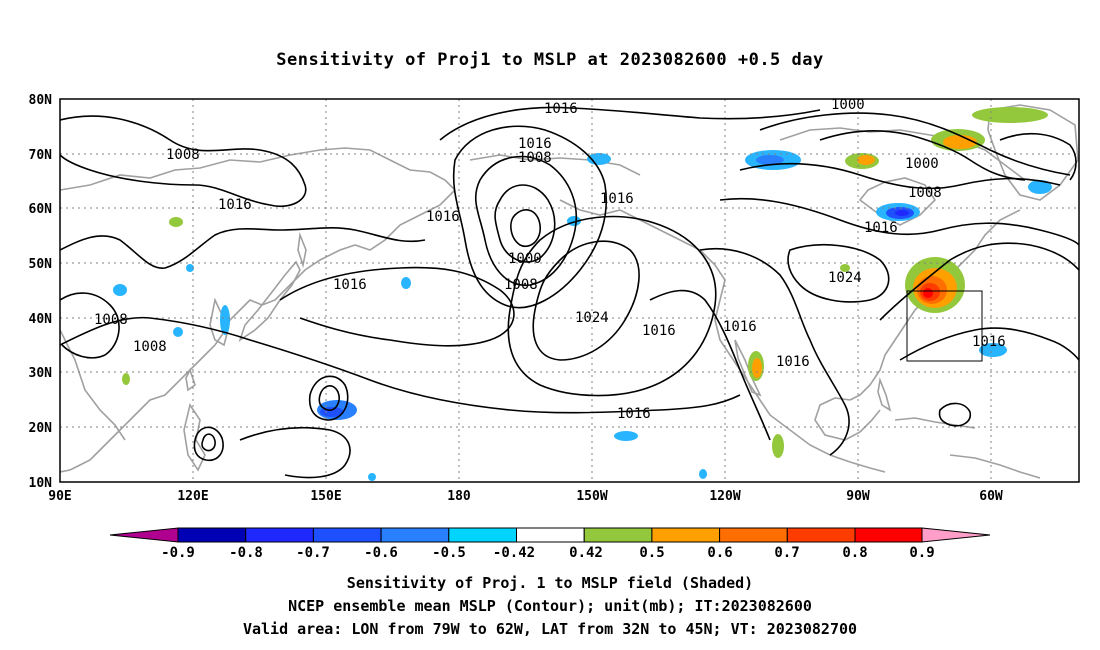 Image resolution: width=1100 pixels, height=650 pixels. Describe the element at coordinates (757, 368) in the screenshot. I see `blob-positive-5-b` at that location.